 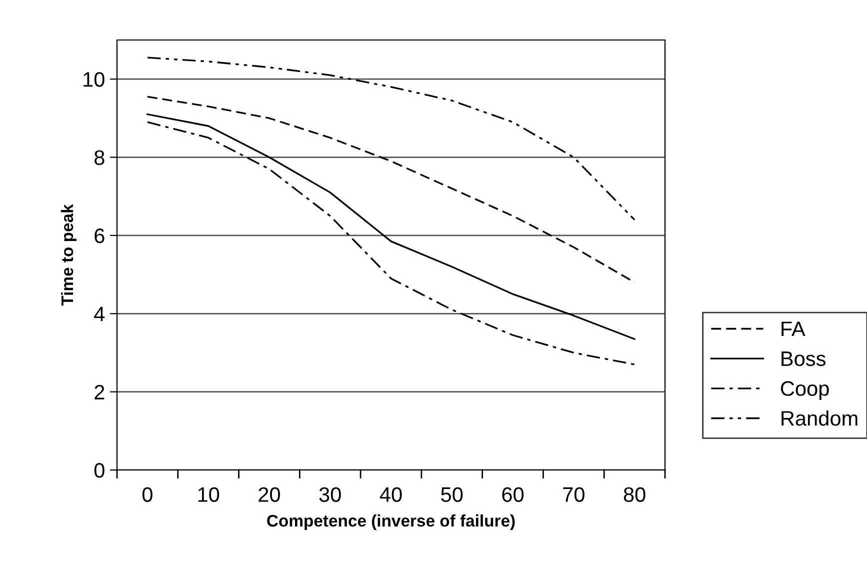 What do you see at coordinates (99, 158) in the screenshot?
I see `y-tick-label: 8` at bounding box center [99, 158].